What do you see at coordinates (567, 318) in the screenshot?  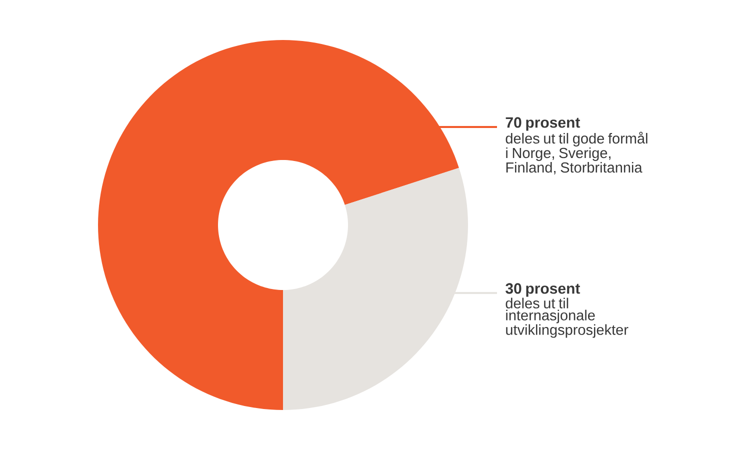 I see `slice-label: deles ut til internasjonale utviklingsprosjekter` at bounding box center [567, 318].